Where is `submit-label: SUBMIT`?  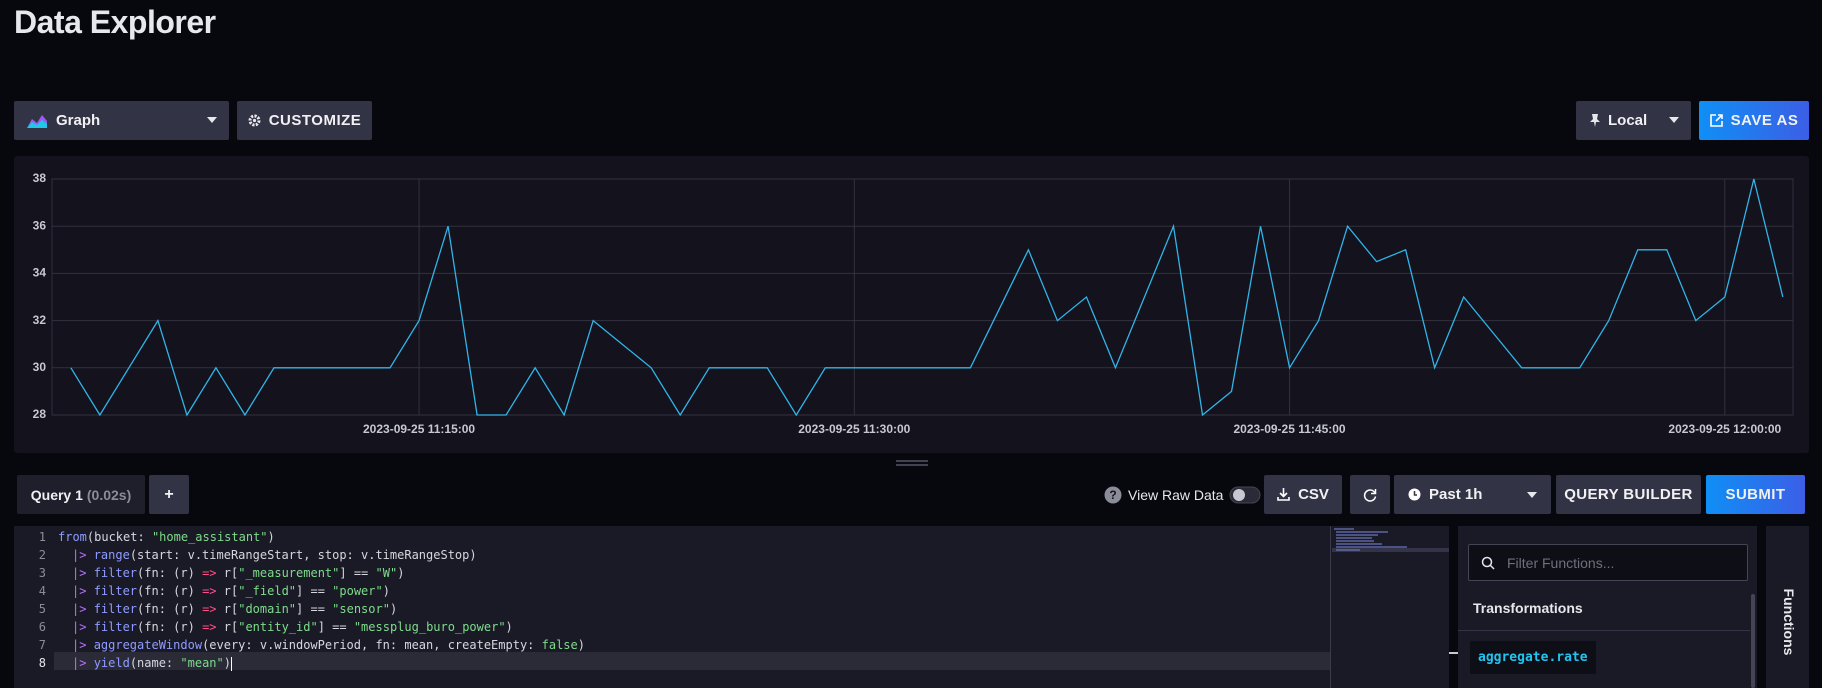 submit-label: SUBMIT is located at coordinates (1755, 494).